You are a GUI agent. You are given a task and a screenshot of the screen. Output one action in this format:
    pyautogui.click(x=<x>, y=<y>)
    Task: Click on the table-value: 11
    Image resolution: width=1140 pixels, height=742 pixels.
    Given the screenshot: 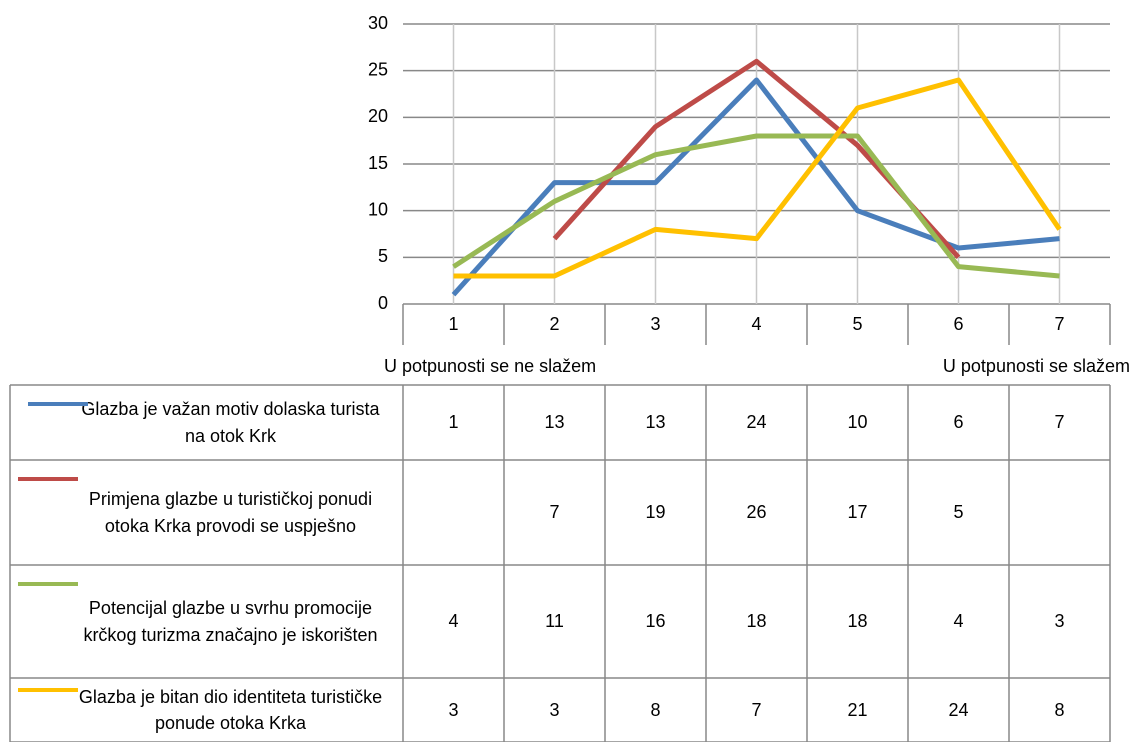 What is the action you would take?
    pyautogui.click(x=554, y=621)
    